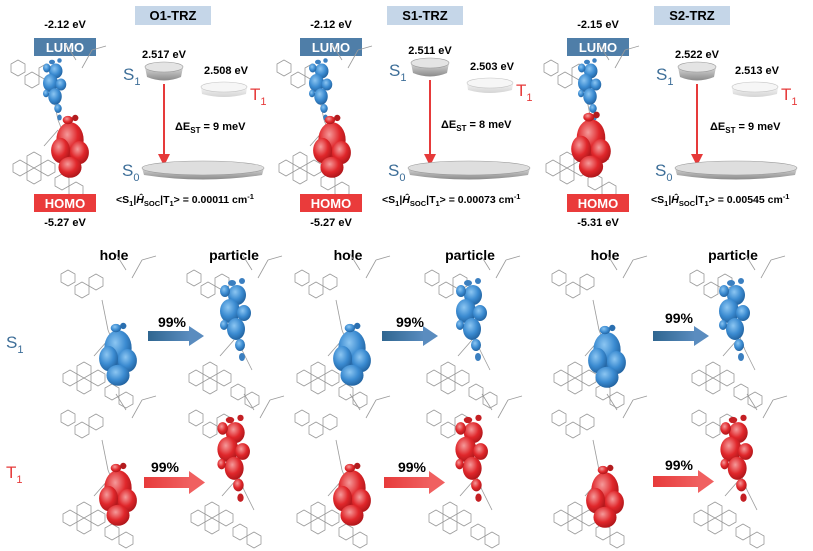 The image size is (813, 551). I want to click on panel-title-box: O1-TRZ, so click(173, 15).